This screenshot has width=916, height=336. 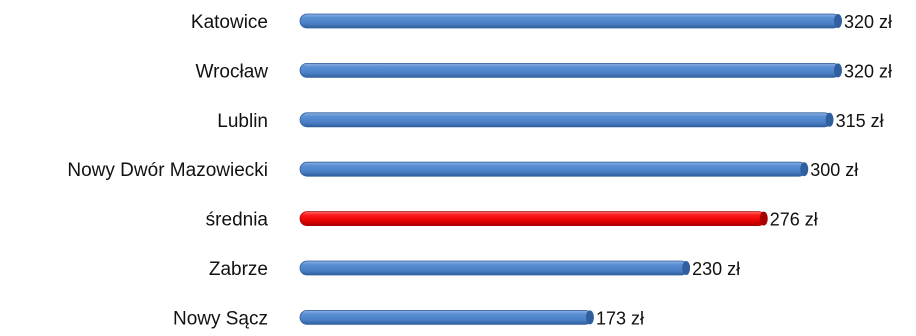 I want to click on category-label: Wrocław, so click(x=232, y=71).